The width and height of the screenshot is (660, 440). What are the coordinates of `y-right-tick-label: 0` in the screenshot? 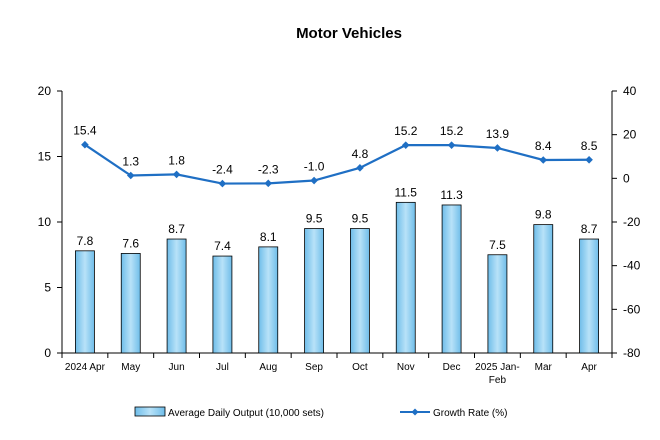 It's located at (626, 178).